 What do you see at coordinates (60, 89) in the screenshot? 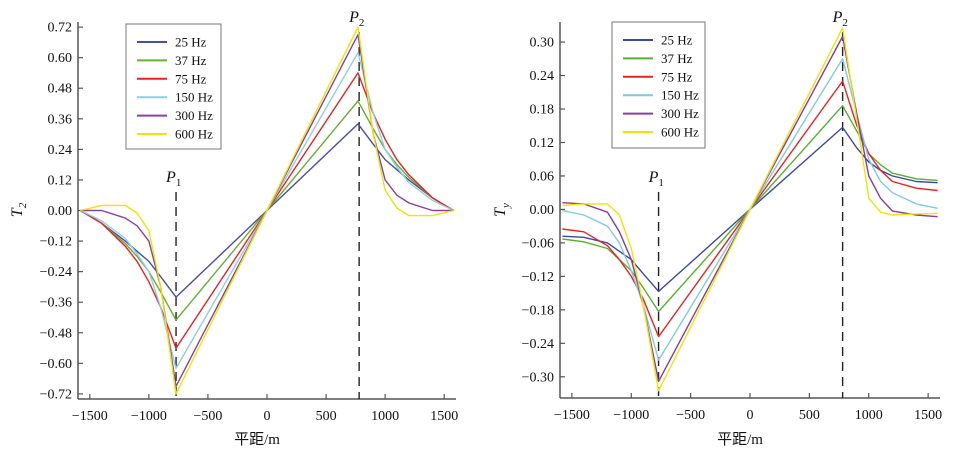
I see `y-tick-label: 0.48` at bounding box center [60, 89].